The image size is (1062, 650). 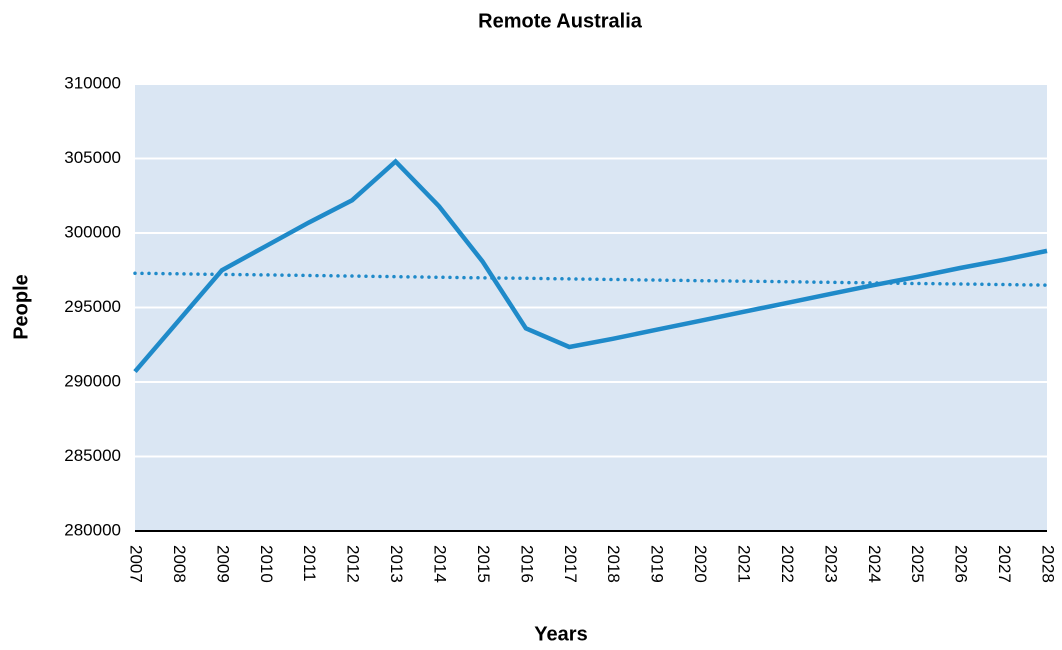 I want to click on x-tick-label: 2027, so click(x=1004, y=564).